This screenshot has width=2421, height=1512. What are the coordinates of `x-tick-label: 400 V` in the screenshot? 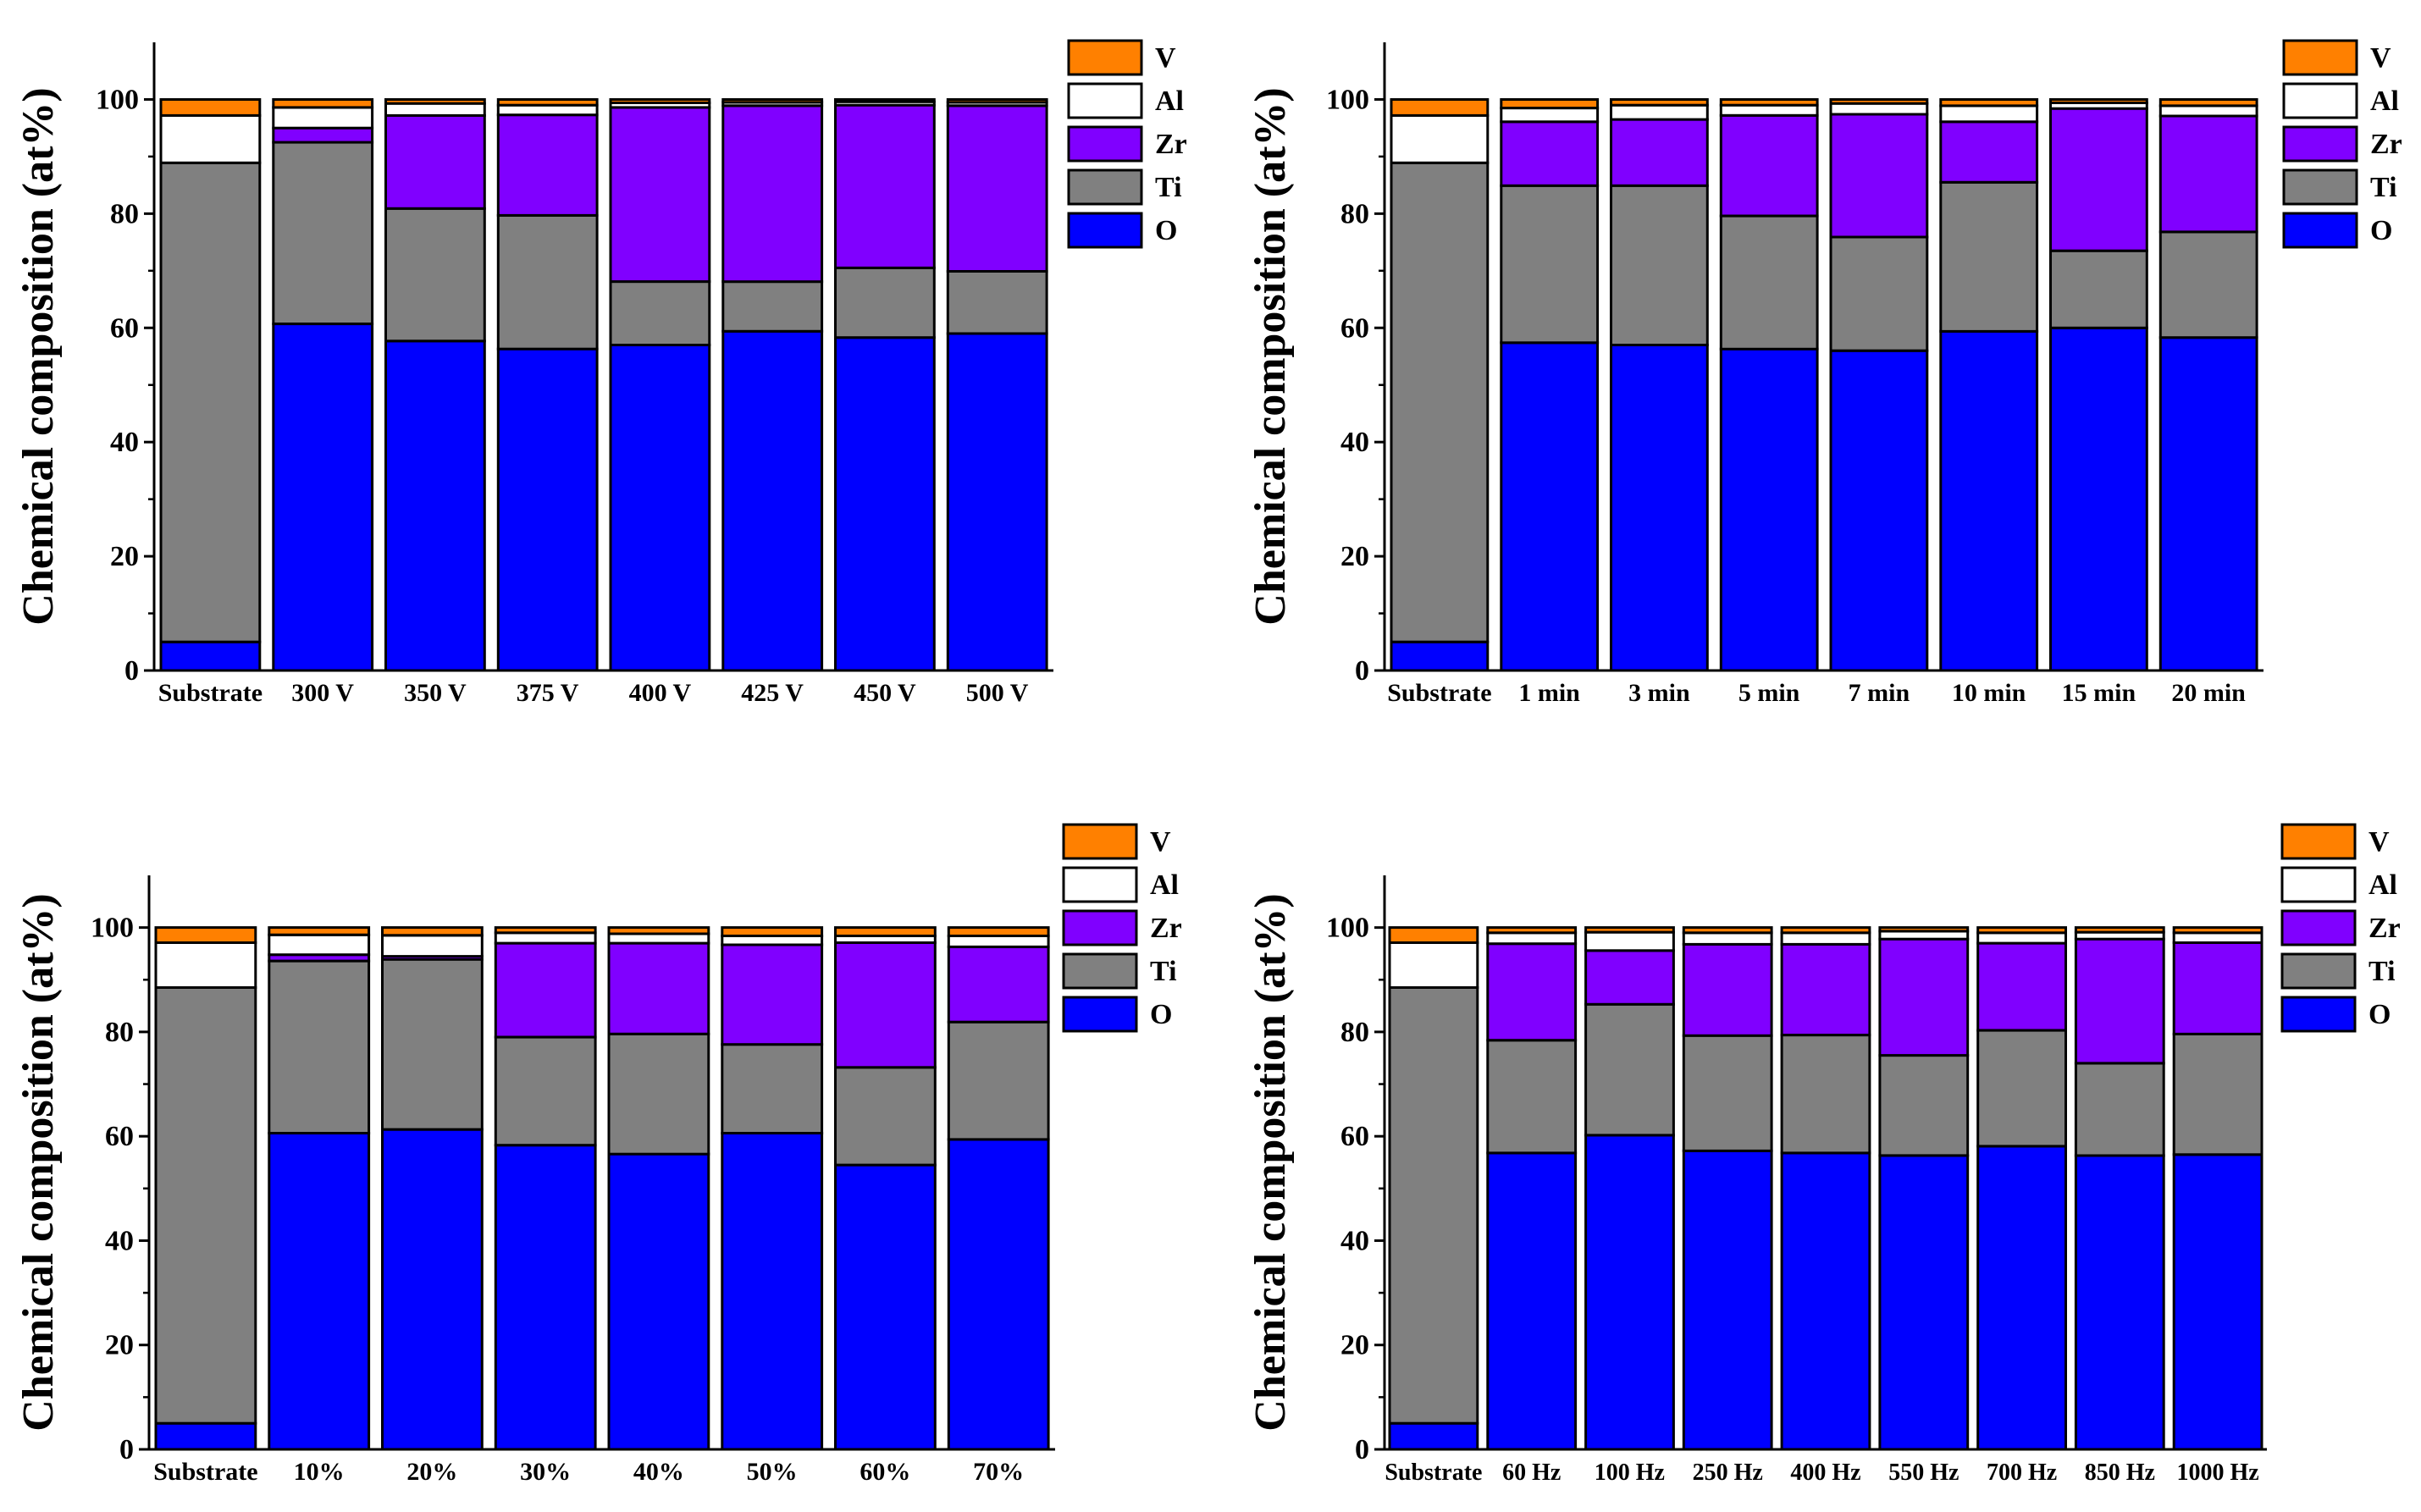 It's located at (660, 693).